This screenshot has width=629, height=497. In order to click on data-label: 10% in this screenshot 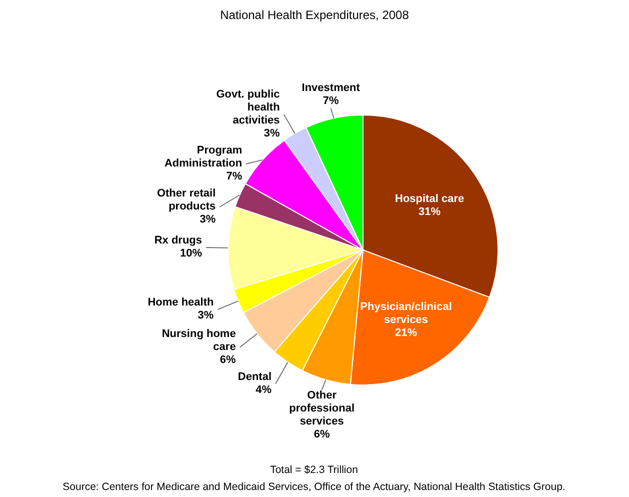, I will do `click(191, 254)`.